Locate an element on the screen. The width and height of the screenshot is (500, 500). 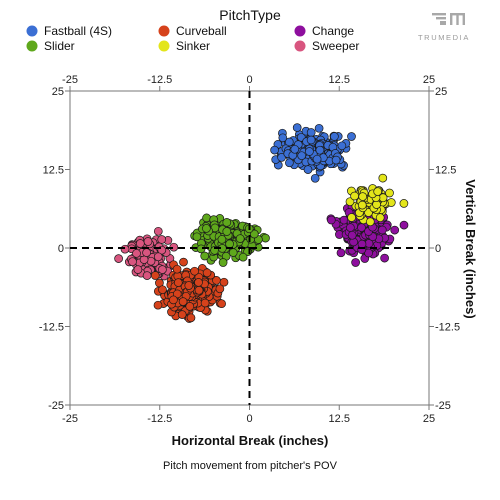
y-axis-label: Vertical Break (inches) is located at coordinates (470, 248).